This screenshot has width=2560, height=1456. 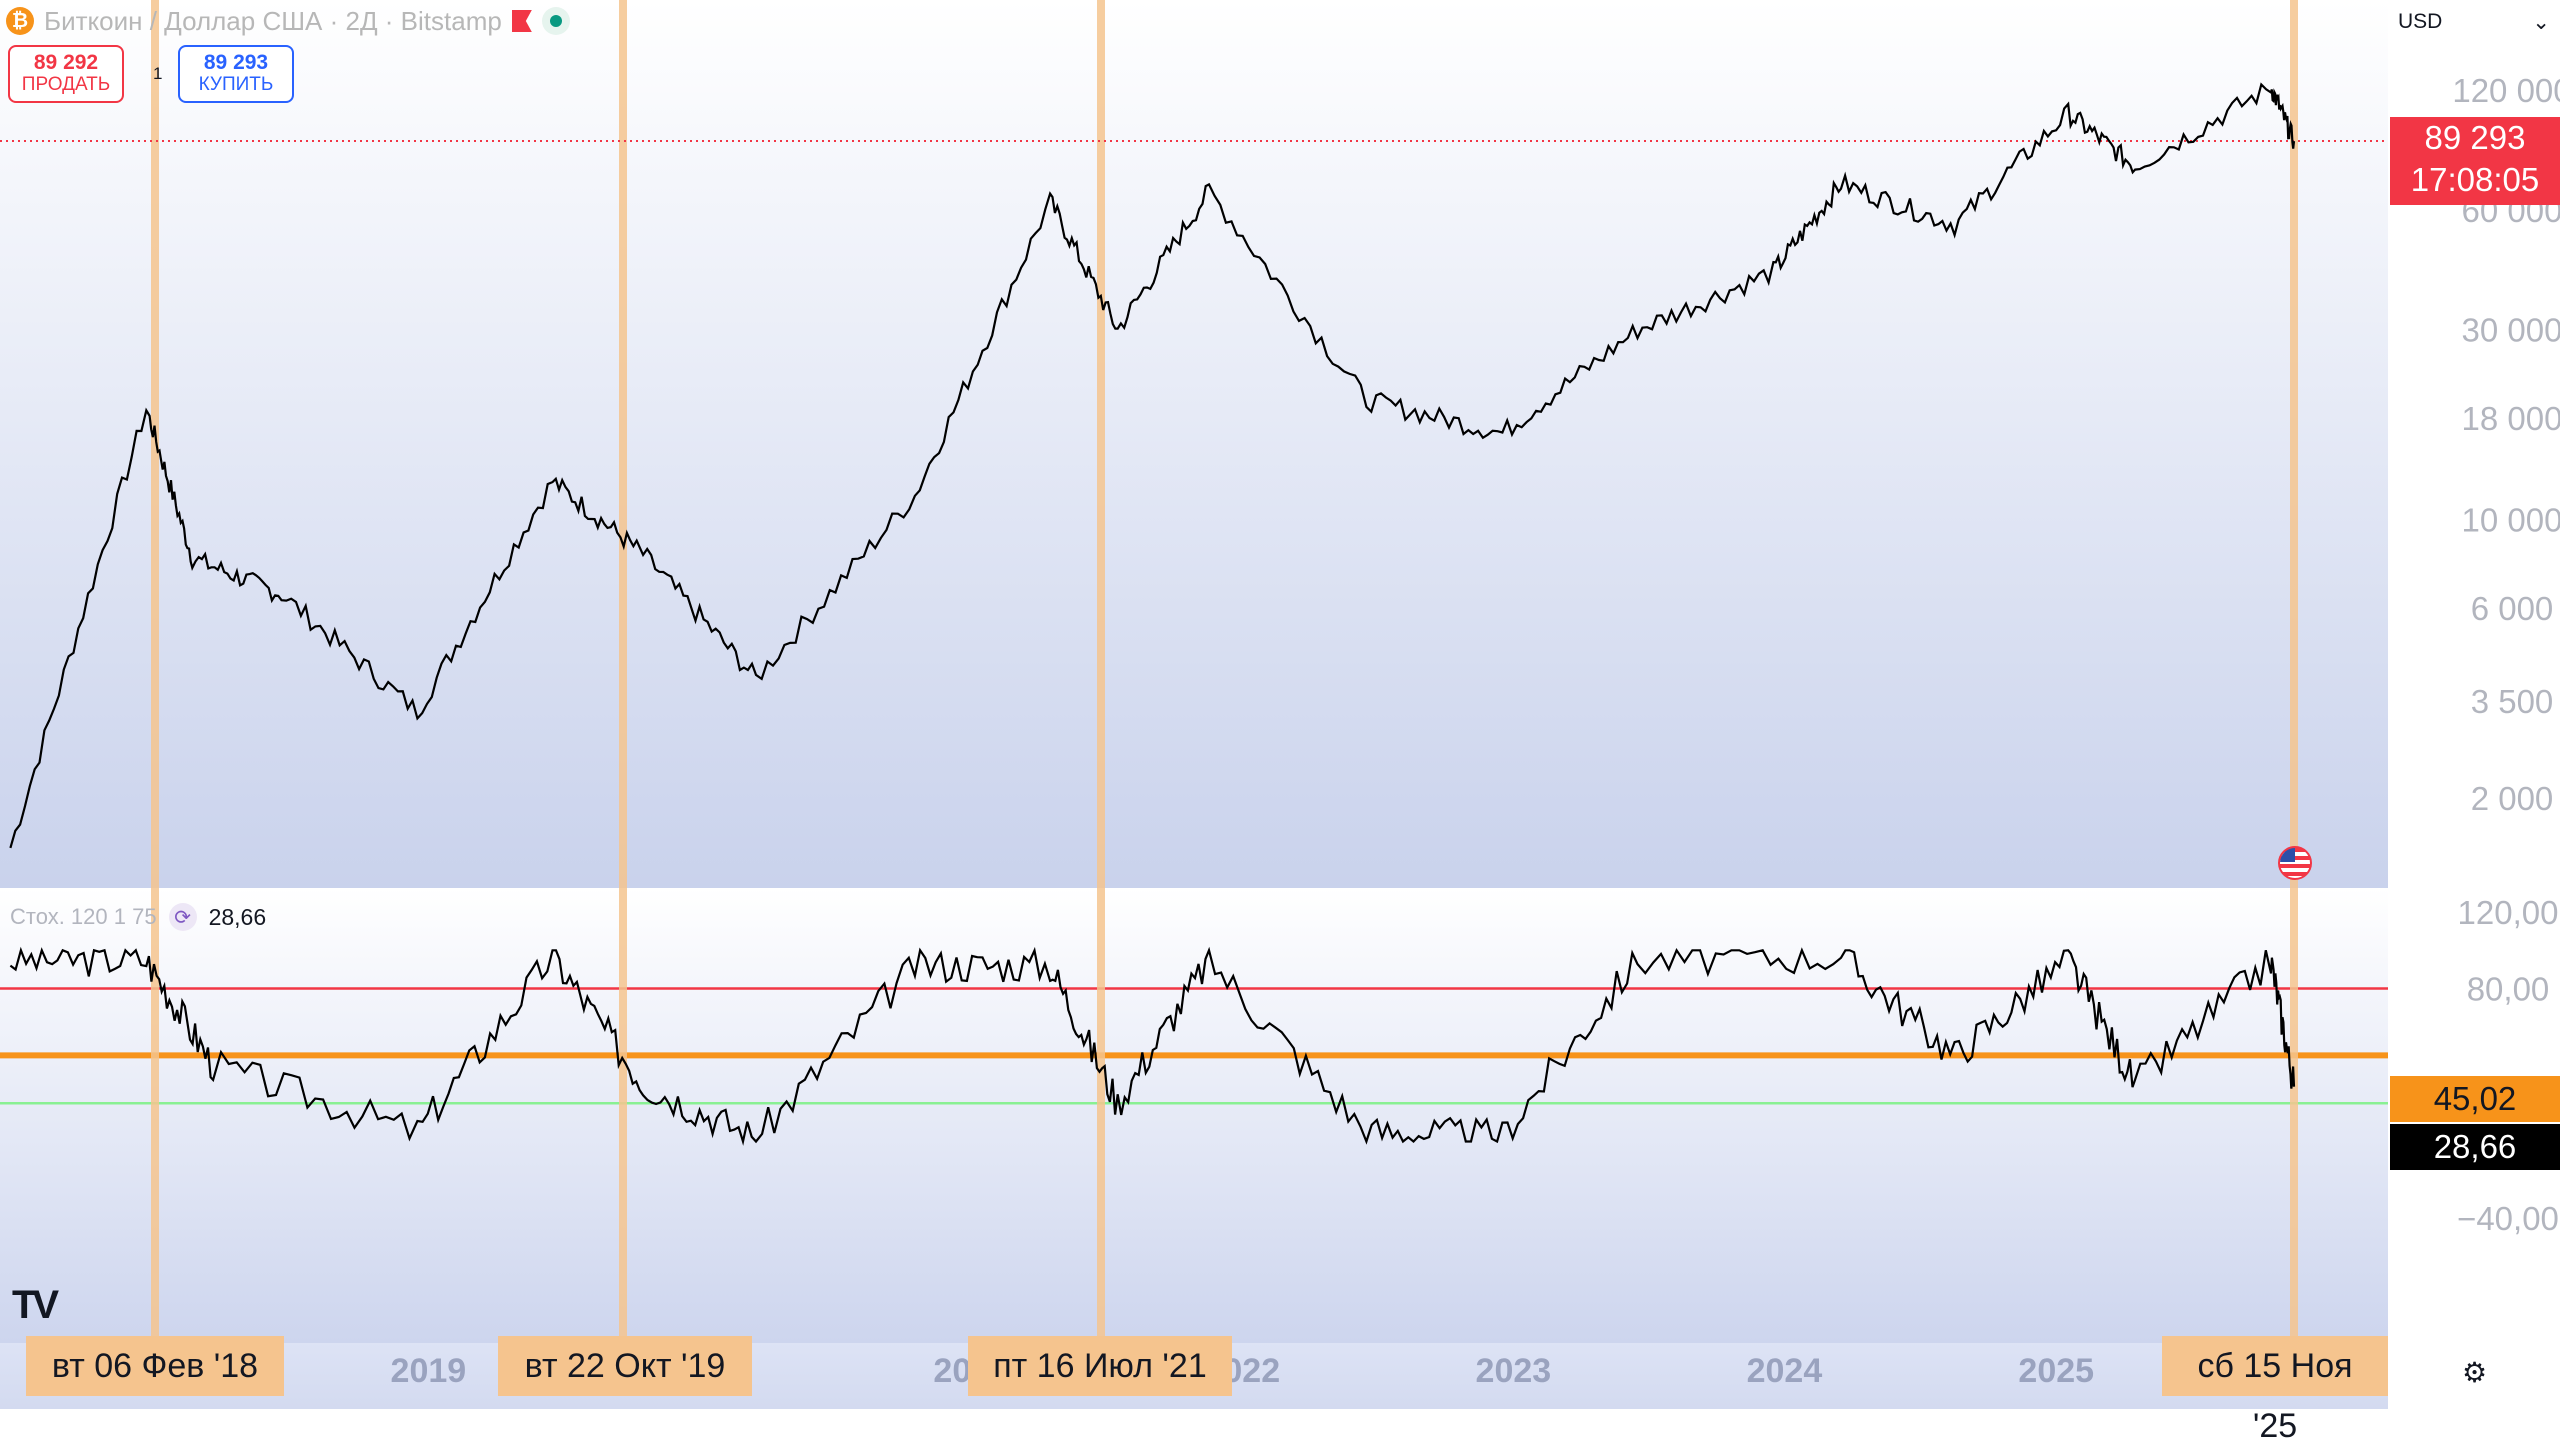 I want to click on price-tick-label: 30 000, so click(x=2511, y=330).